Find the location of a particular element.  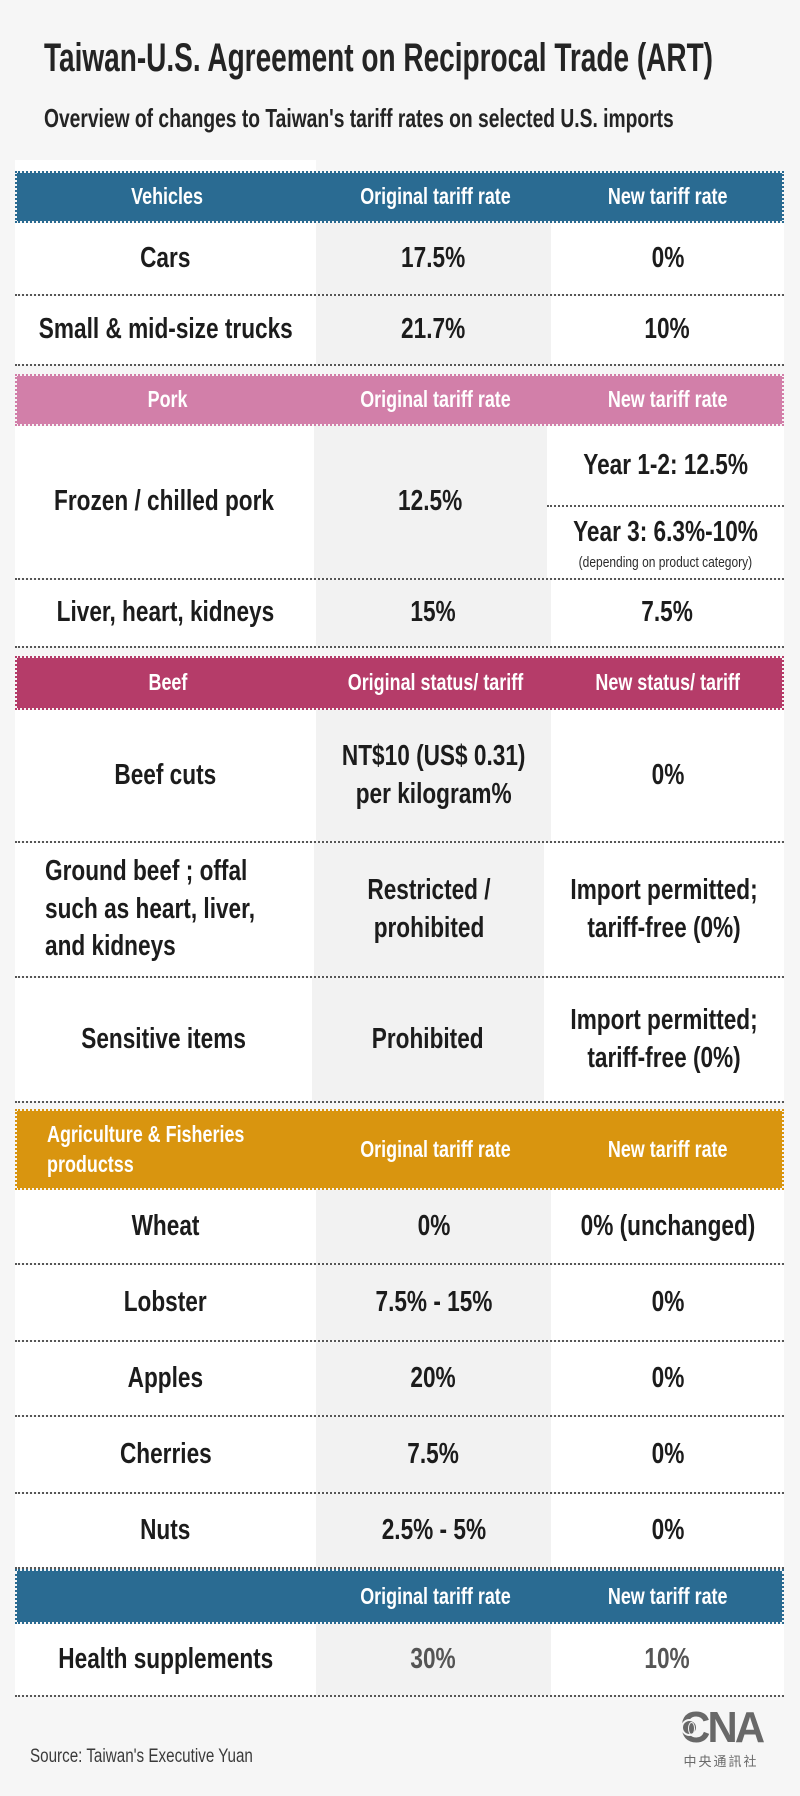

cna-mark: CNA is located at coordinates (721, 1728).